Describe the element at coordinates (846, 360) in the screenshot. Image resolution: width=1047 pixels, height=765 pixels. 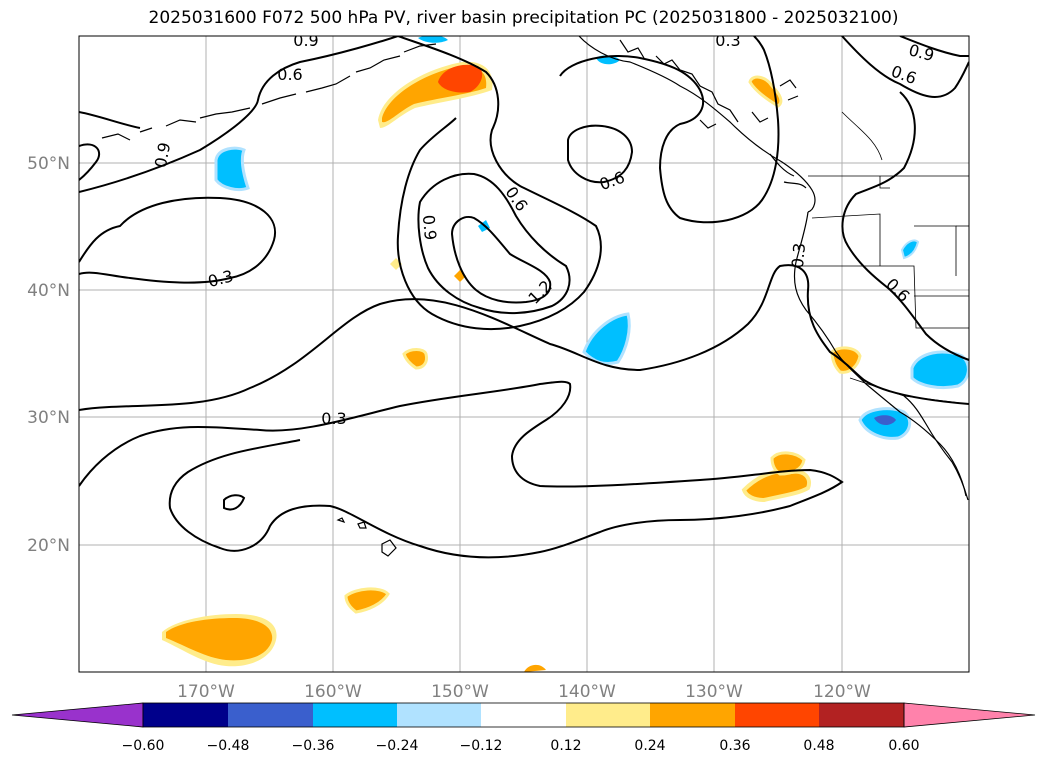
I see `anomaly-socal` at that location.